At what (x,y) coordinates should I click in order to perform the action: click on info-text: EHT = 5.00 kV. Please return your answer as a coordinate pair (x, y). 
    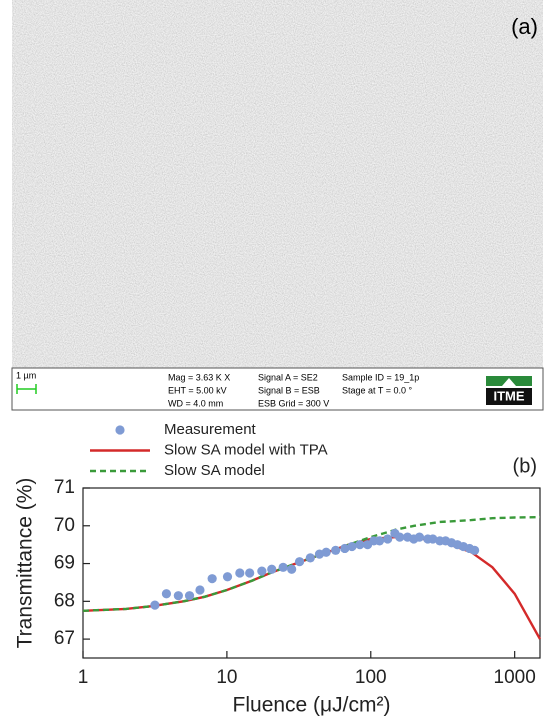
    Looking at the image, I should click on (197, 390).